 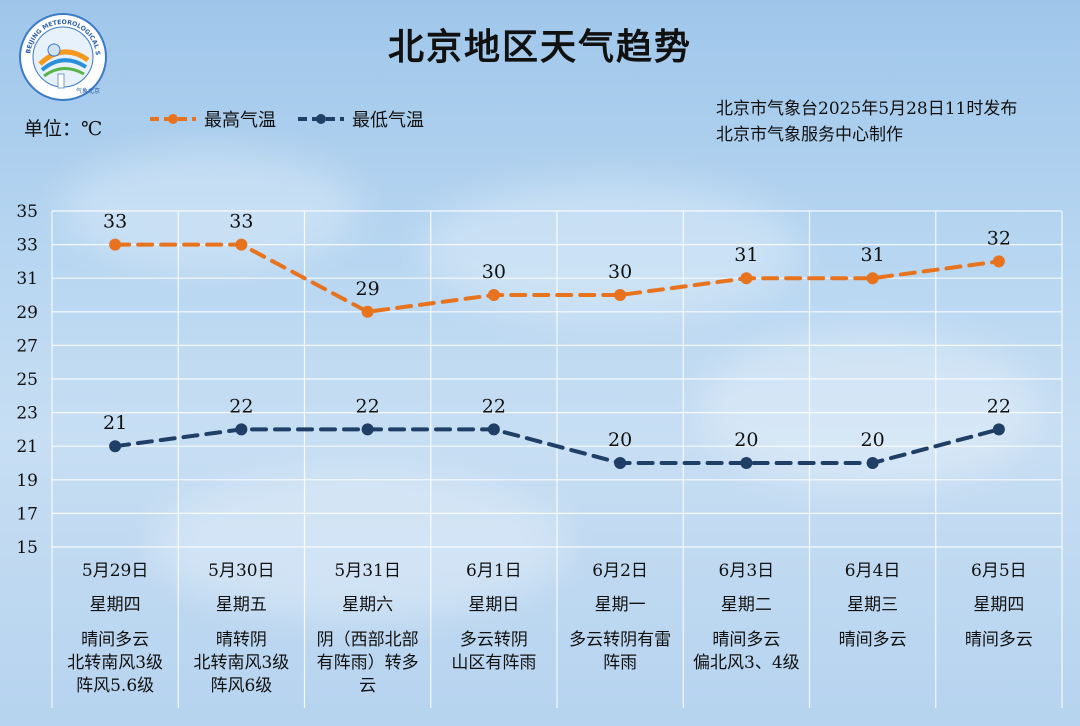 I want to click on issuer-line-2: 北京市气象服务中心制作, so click(x=809, y=135).